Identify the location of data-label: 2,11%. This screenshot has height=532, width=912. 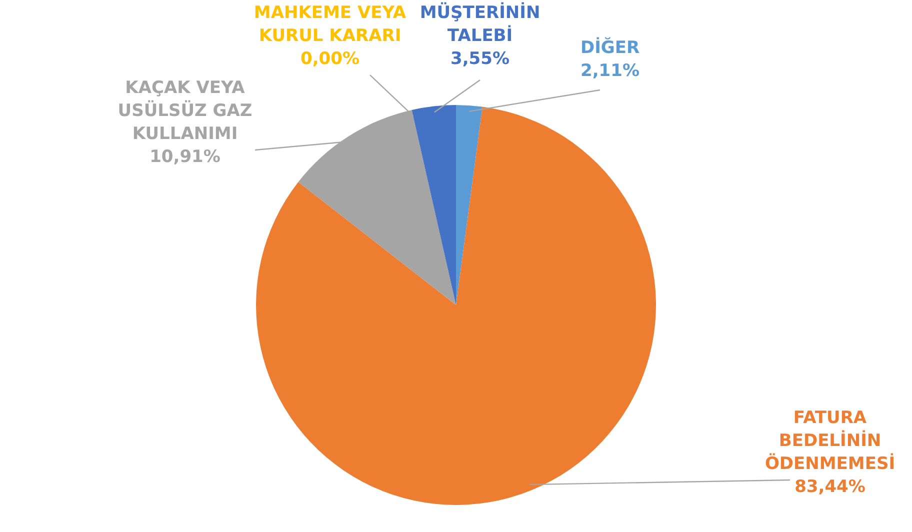
(610, 71).